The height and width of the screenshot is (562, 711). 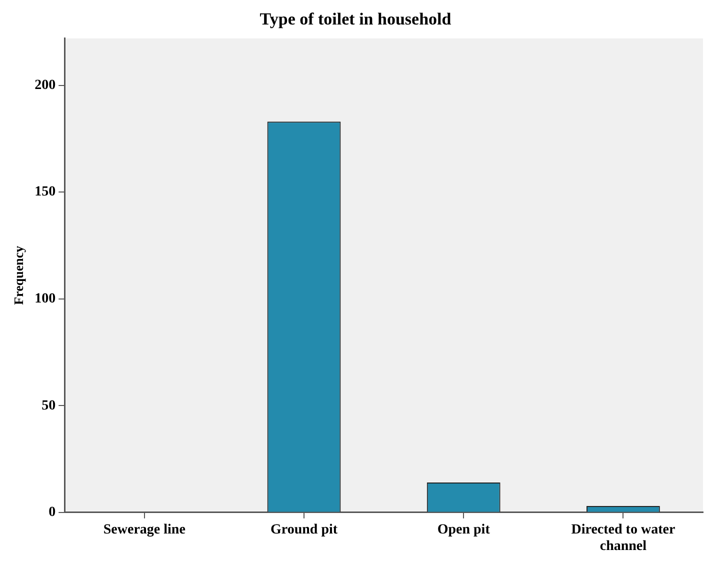 What do you see at coordinates (45, 298) in the screenshot?
I see `y-tick-label: 100` at bounding box center [45, 298].